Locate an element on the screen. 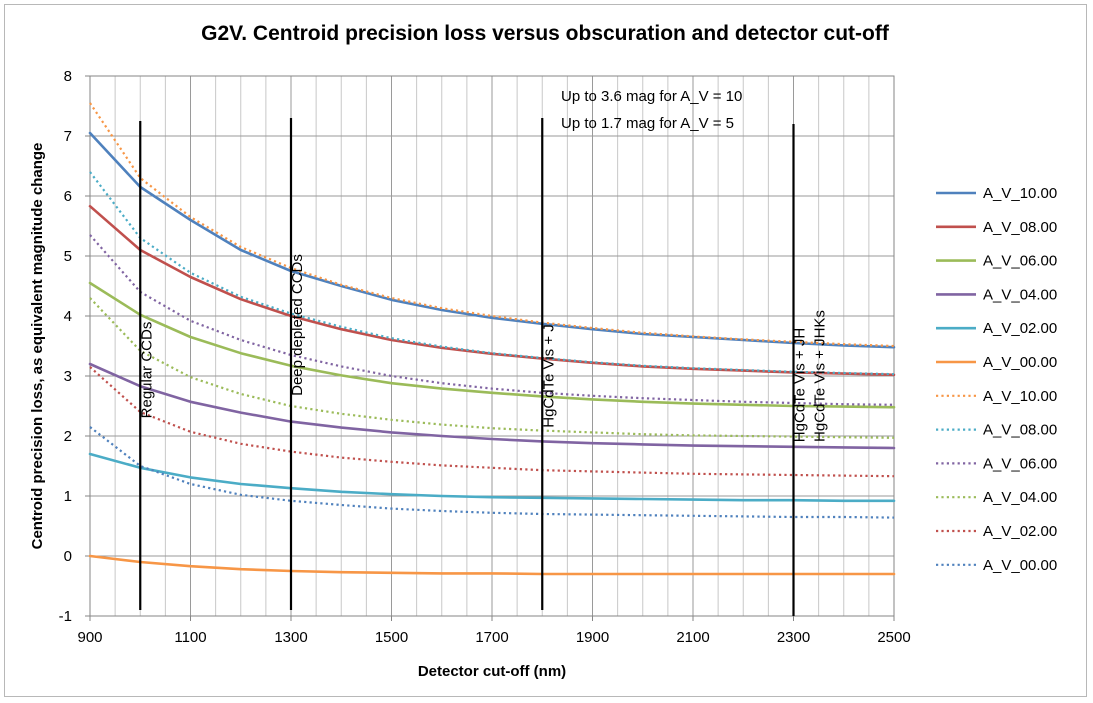  y-tick-label: 3 is located at coordinates (68, 376).